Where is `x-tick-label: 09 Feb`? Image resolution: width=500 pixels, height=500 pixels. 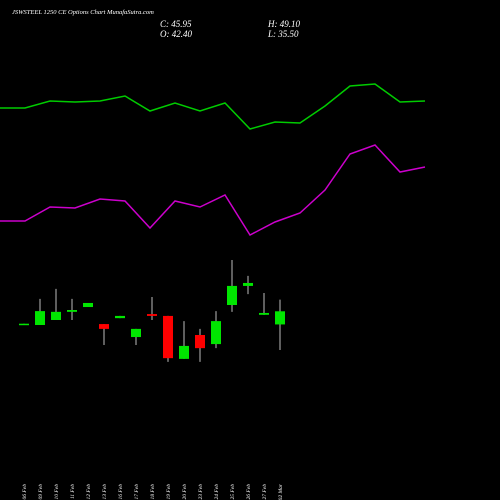 x-tick-label: 09 Feb is located at coordinates (41, 492).